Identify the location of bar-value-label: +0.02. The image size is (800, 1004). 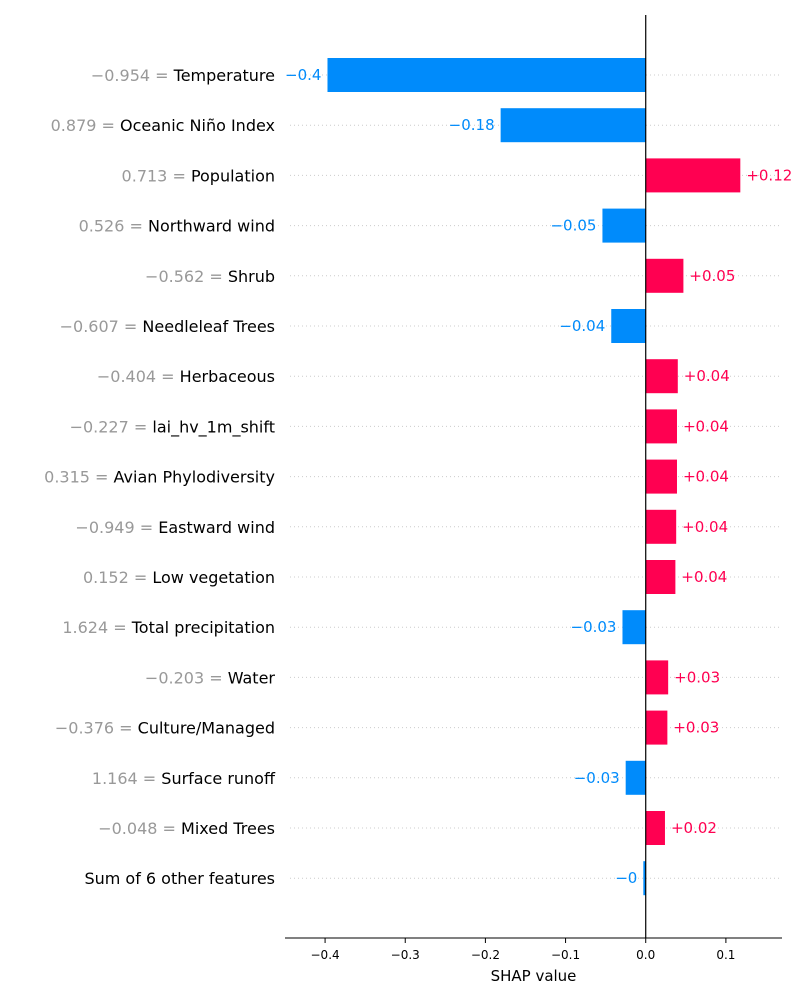
(694, 828).